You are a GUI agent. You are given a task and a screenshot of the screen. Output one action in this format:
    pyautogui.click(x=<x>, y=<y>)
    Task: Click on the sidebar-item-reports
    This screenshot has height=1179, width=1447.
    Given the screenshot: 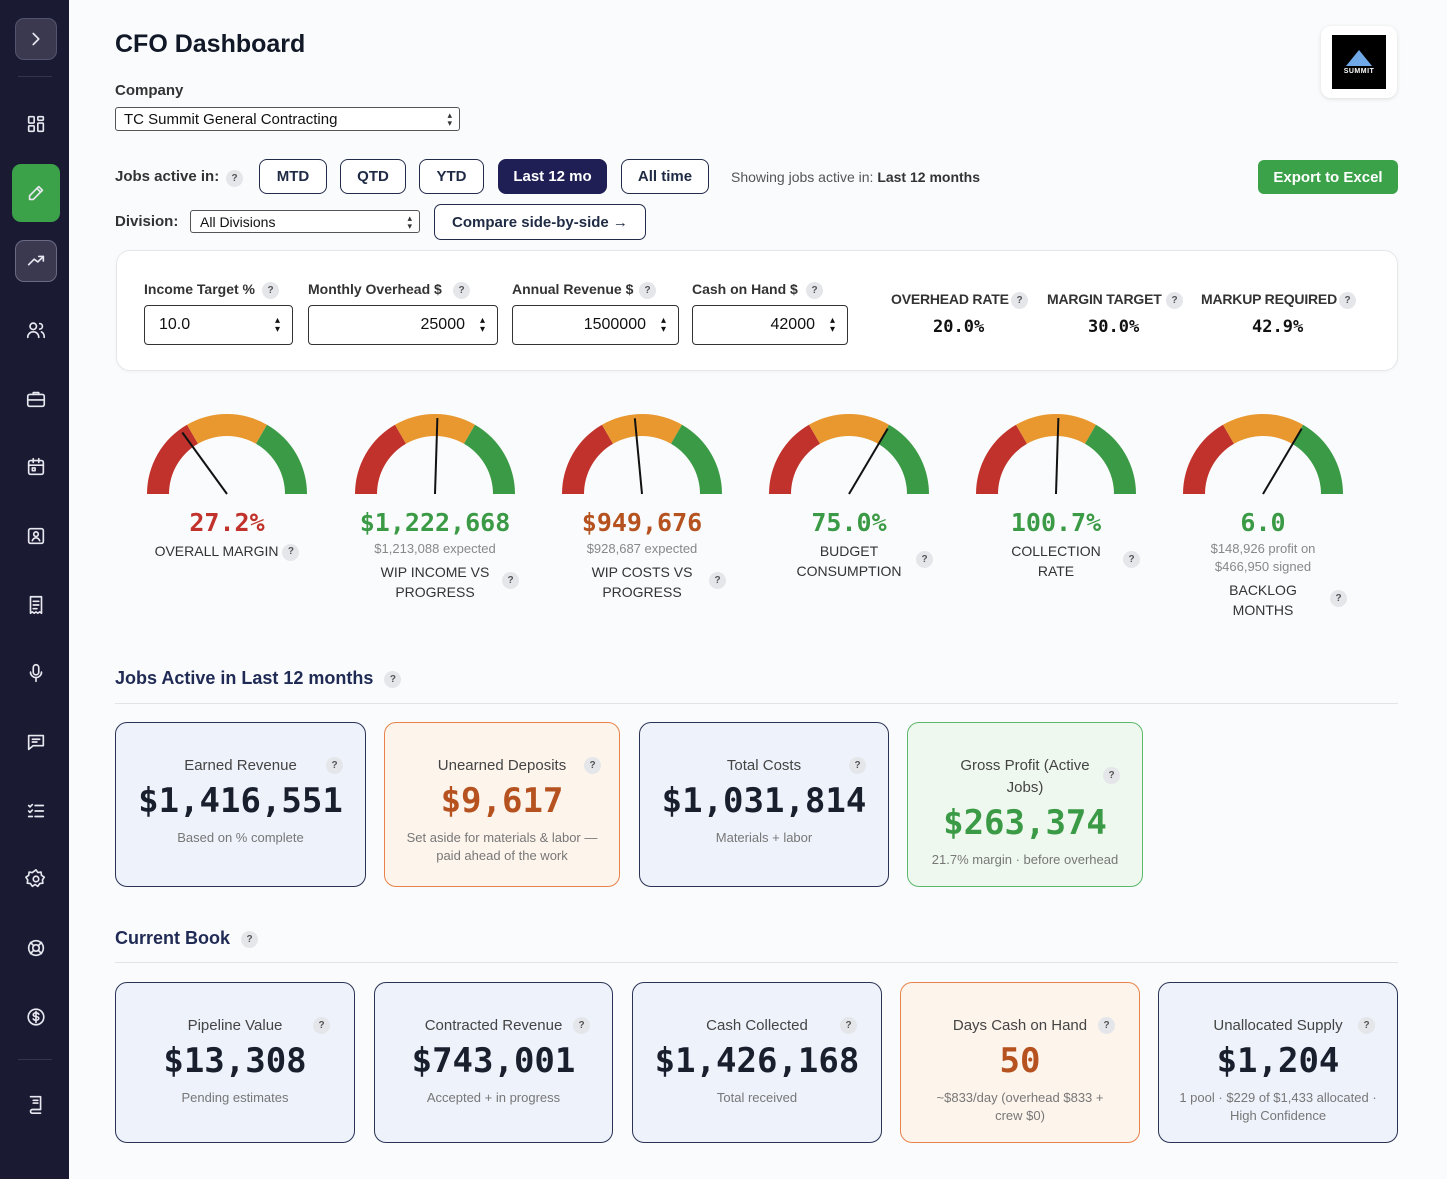 What is the action you would take?
    pyautogui.click(x=36, y=261)
    